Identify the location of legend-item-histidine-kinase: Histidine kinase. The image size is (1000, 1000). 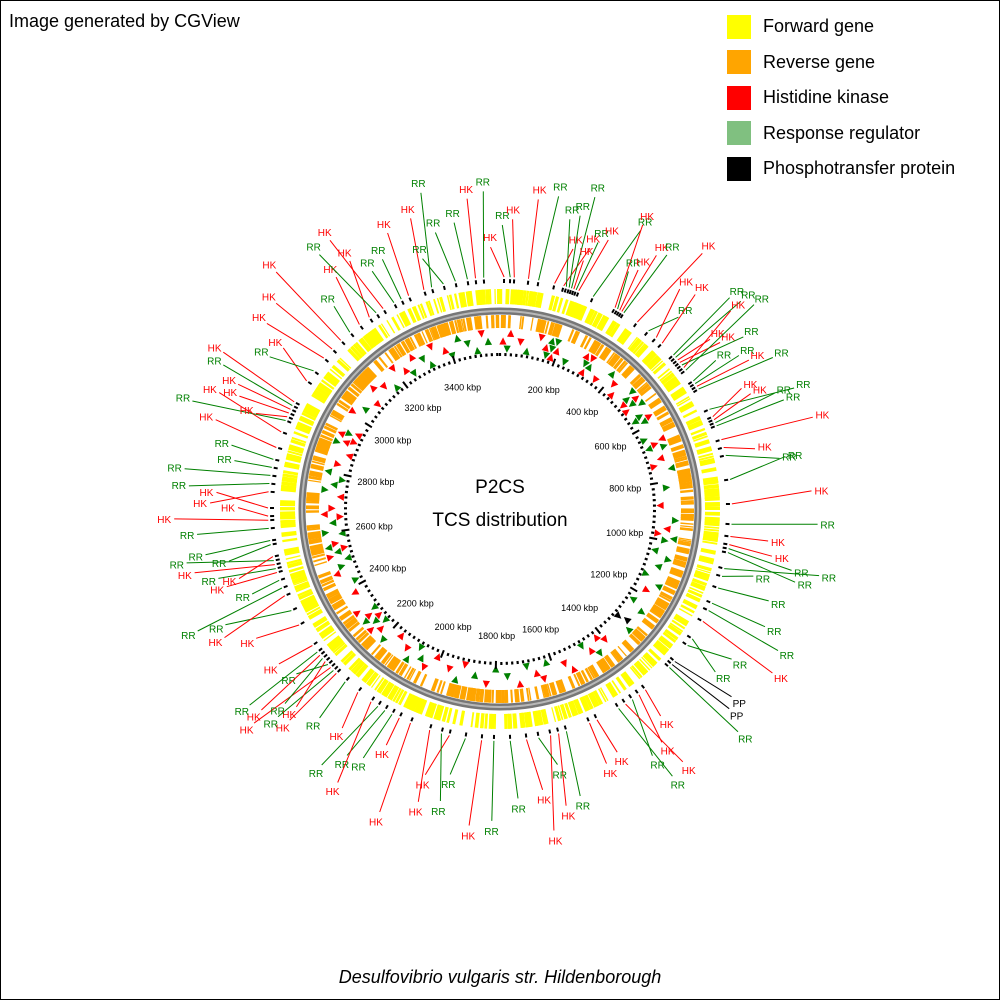
(841, 98).